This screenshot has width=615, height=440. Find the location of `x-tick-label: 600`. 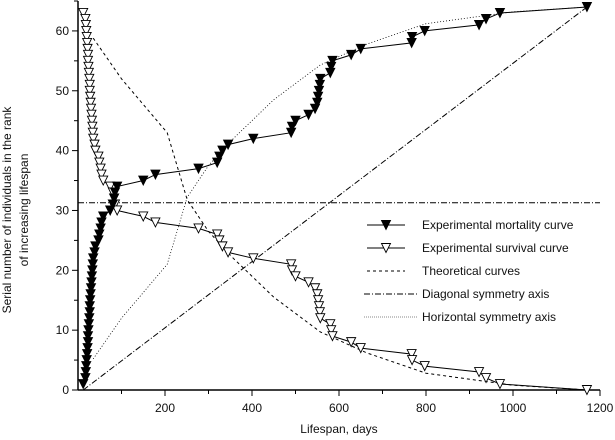

x-tick-label: 600 is located at coordinates (339, 408).